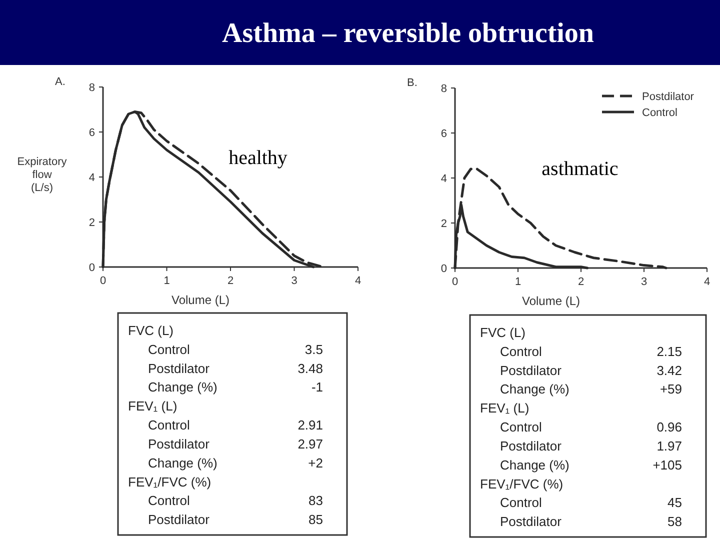  What do you see at coordinates (60, 82) in the screenshot?
I see `text: A.` at bounding box center [60, 82].